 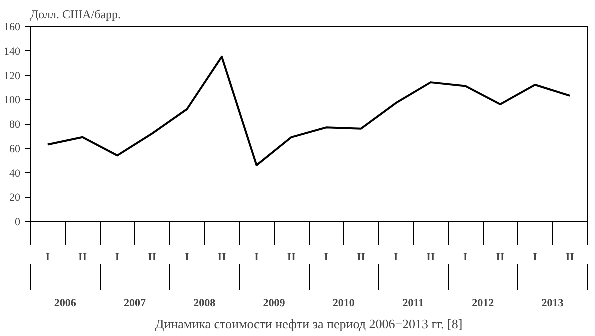 I want to click on y-tick-label: 160, so click(x=12, y=28).